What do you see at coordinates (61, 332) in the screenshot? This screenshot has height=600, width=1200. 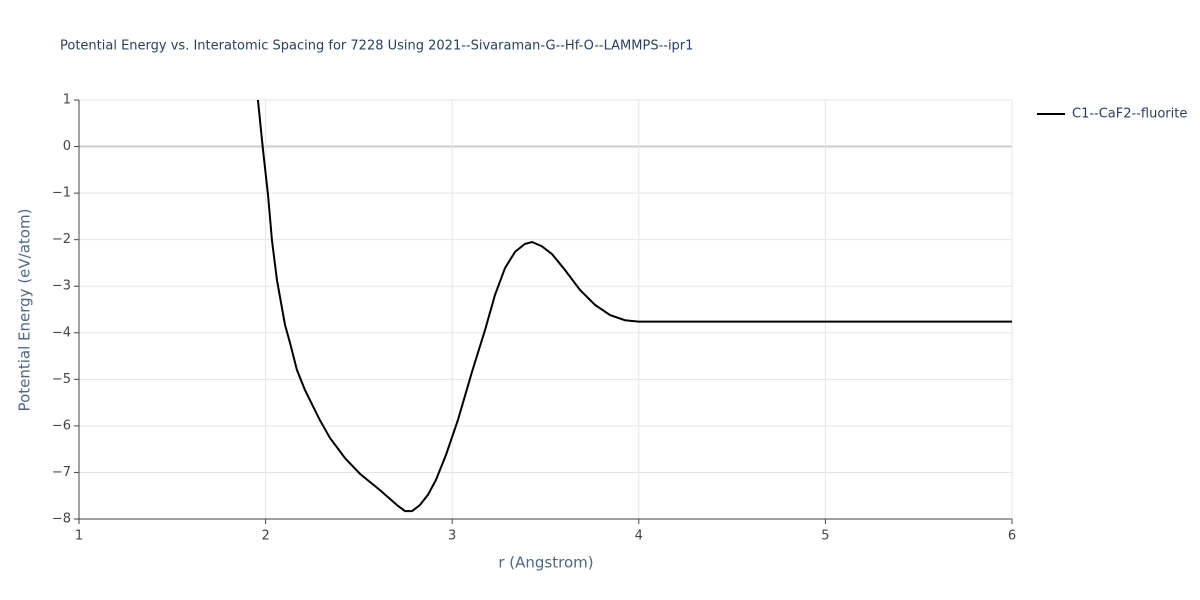 I see `y-tick-label: −4` at bounding box center [61, 332].